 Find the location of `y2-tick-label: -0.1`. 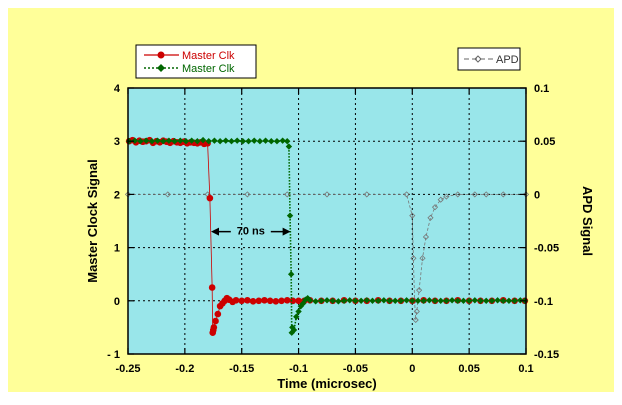

y2-tick-label: -0.1 is located at coordinates (543, 302).